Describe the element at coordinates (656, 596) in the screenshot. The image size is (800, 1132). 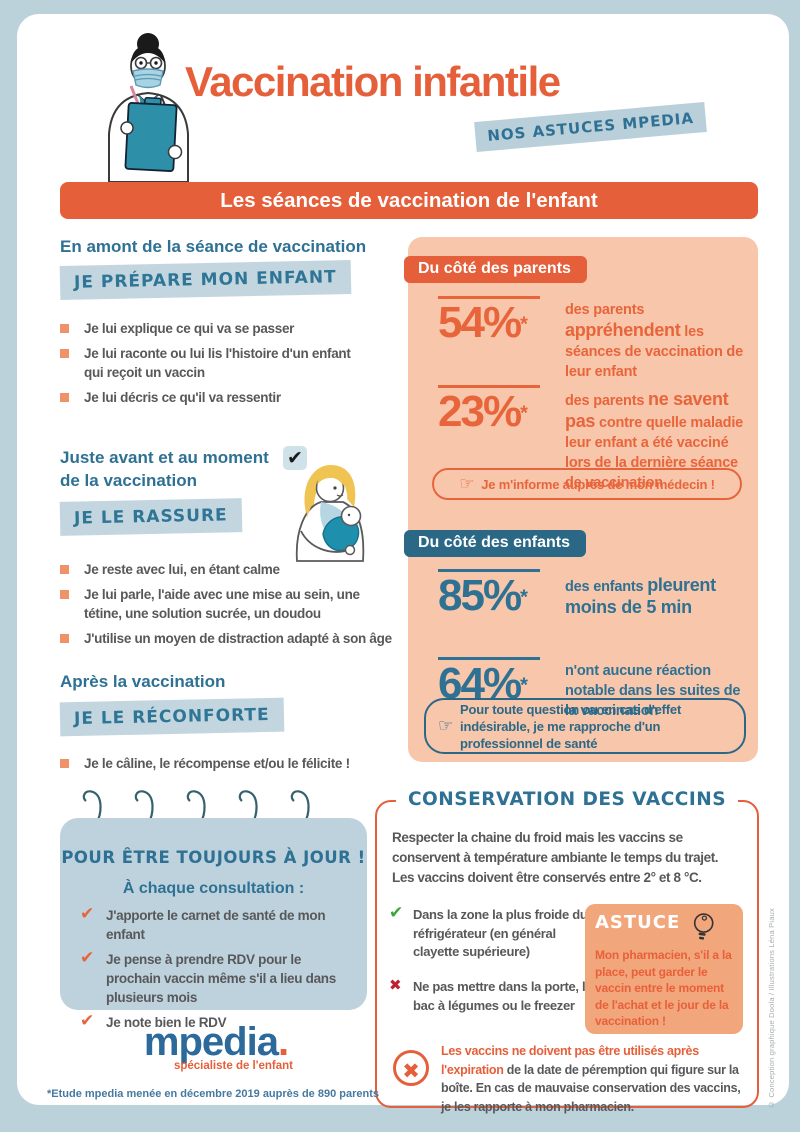
I see `stat-85-text: des enfants pleurent moins de 5 min` at that location.